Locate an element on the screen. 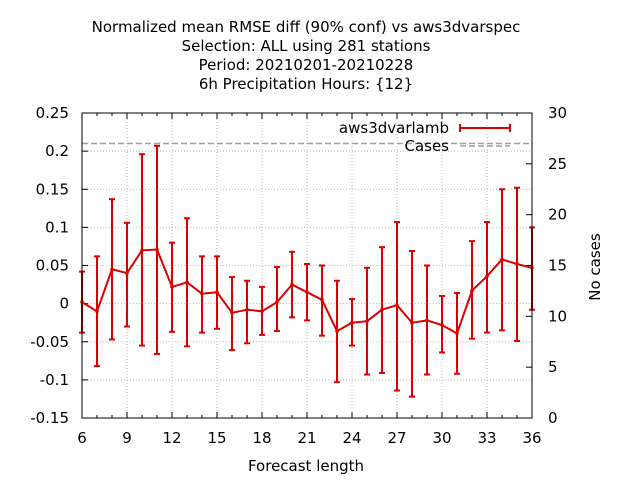 Image resolution: width=640 pixels, height=480 pixels. x-tick-label: 12 is located at coordinates (171, 438).